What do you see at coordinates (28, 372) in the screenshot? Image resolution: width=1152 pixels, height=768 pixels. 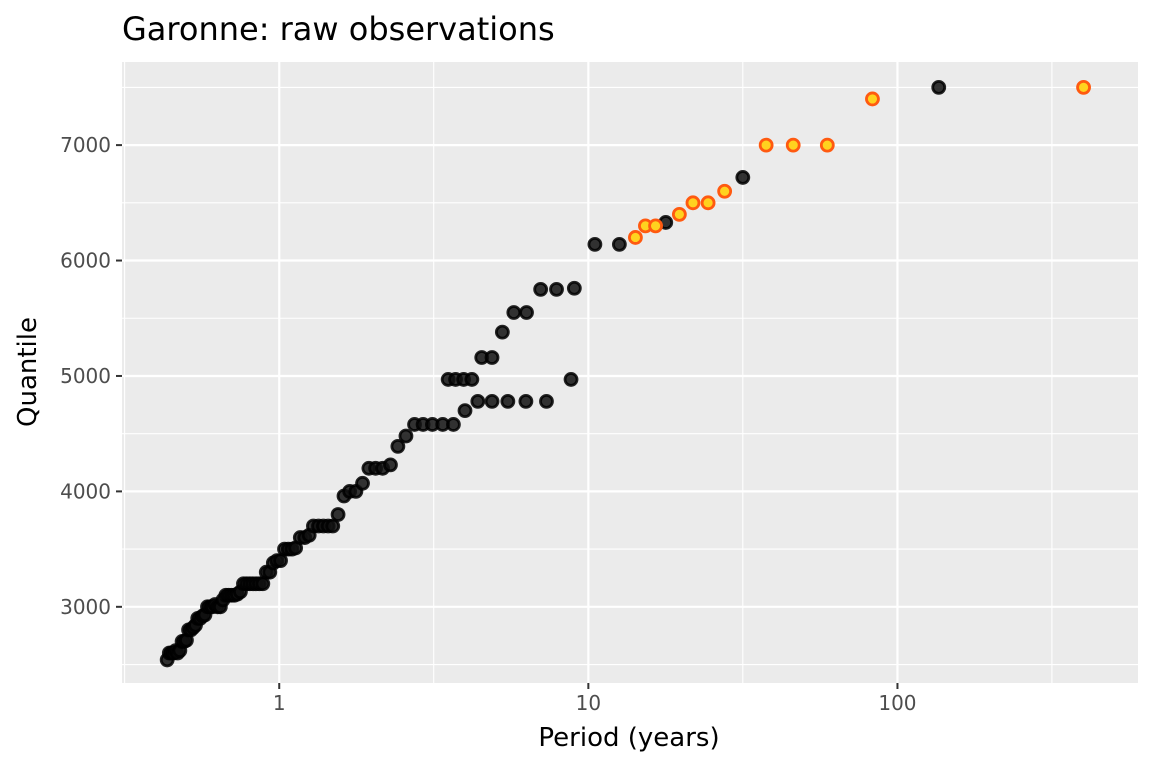 I see `y-axis-title: Quantile` at bounding box center [28, 372].